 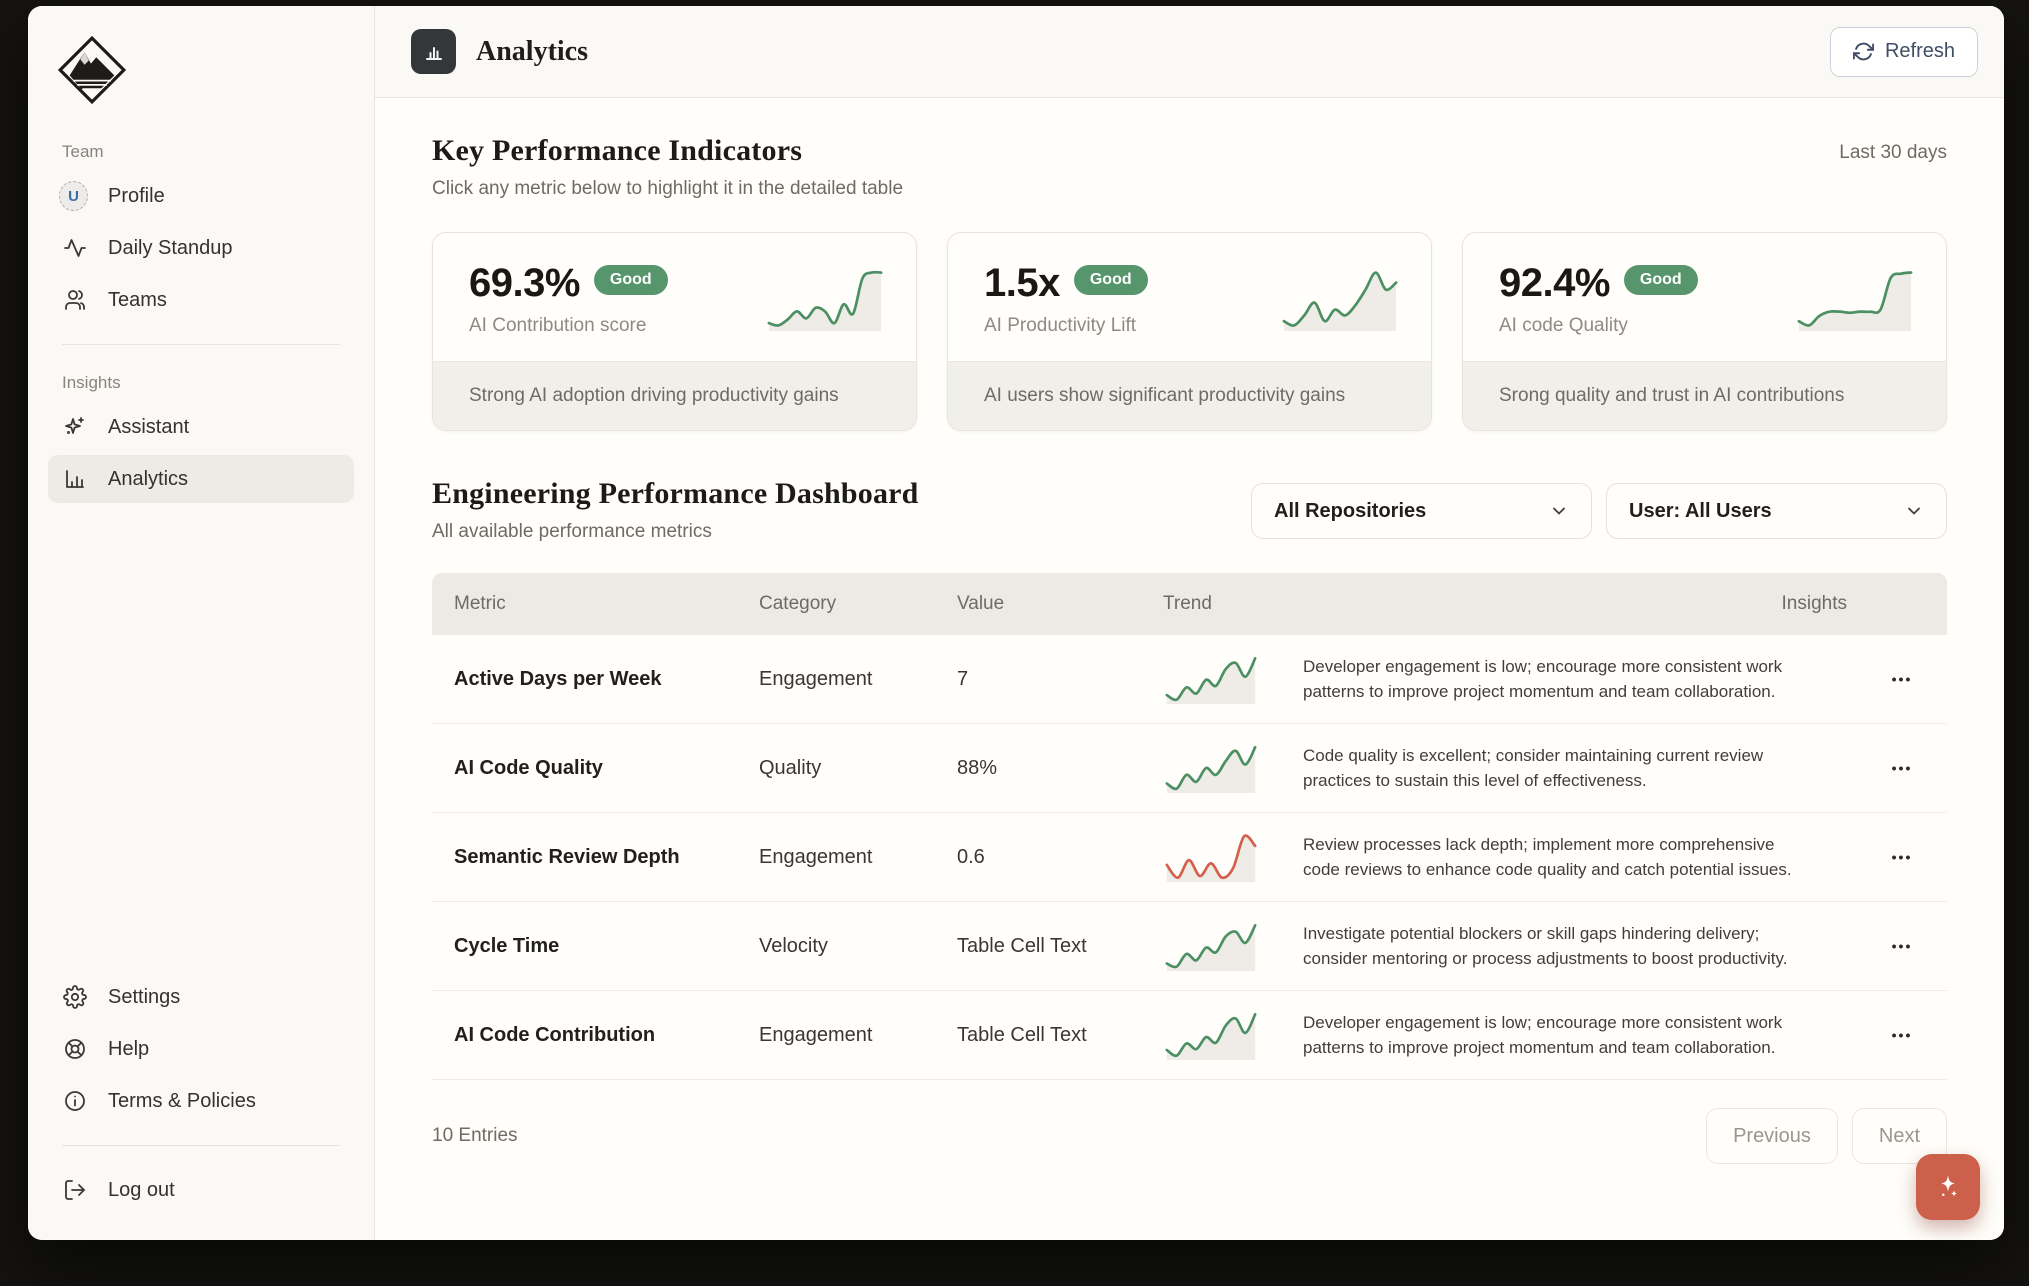 What do you see at coordinates (201, 427) in the screenshot?
I see `sidebar-item-assistant: Assistant` at bounding box center [201, 427].